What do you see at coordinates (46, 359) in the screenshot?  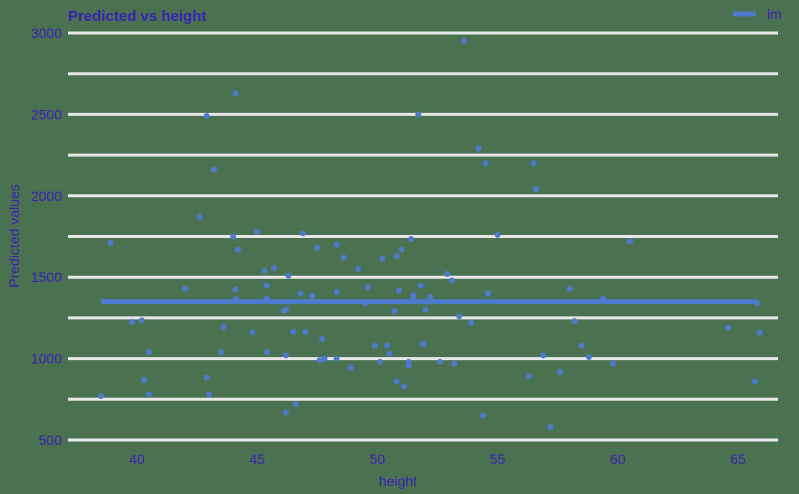 I see `y-tick-label: 1000` at bounding box center [46, 359].